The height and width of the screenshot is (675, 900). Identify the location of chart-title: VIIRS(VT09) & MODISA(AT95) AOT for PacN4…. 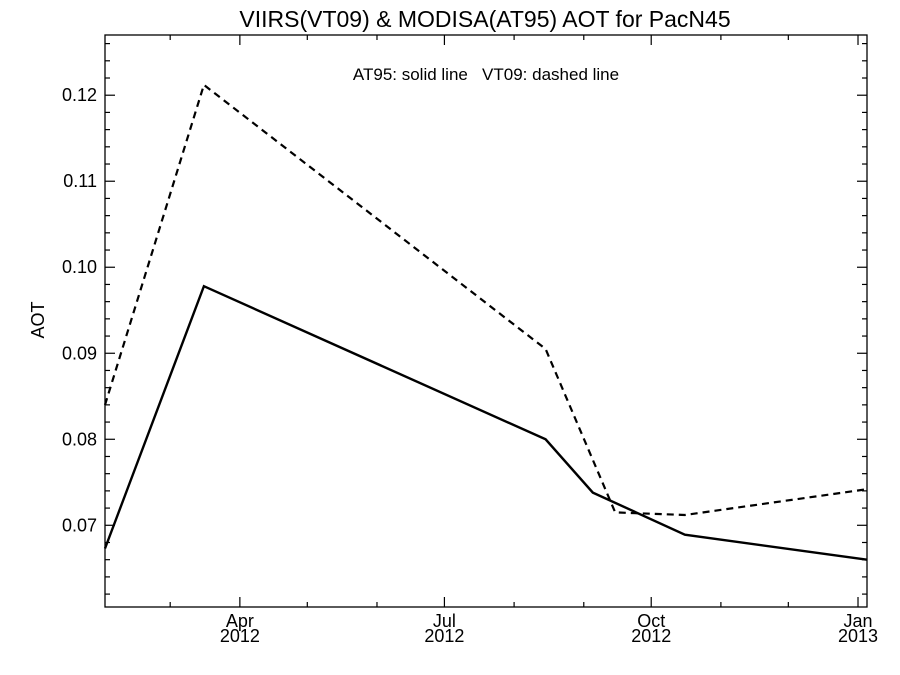
(484, 19).